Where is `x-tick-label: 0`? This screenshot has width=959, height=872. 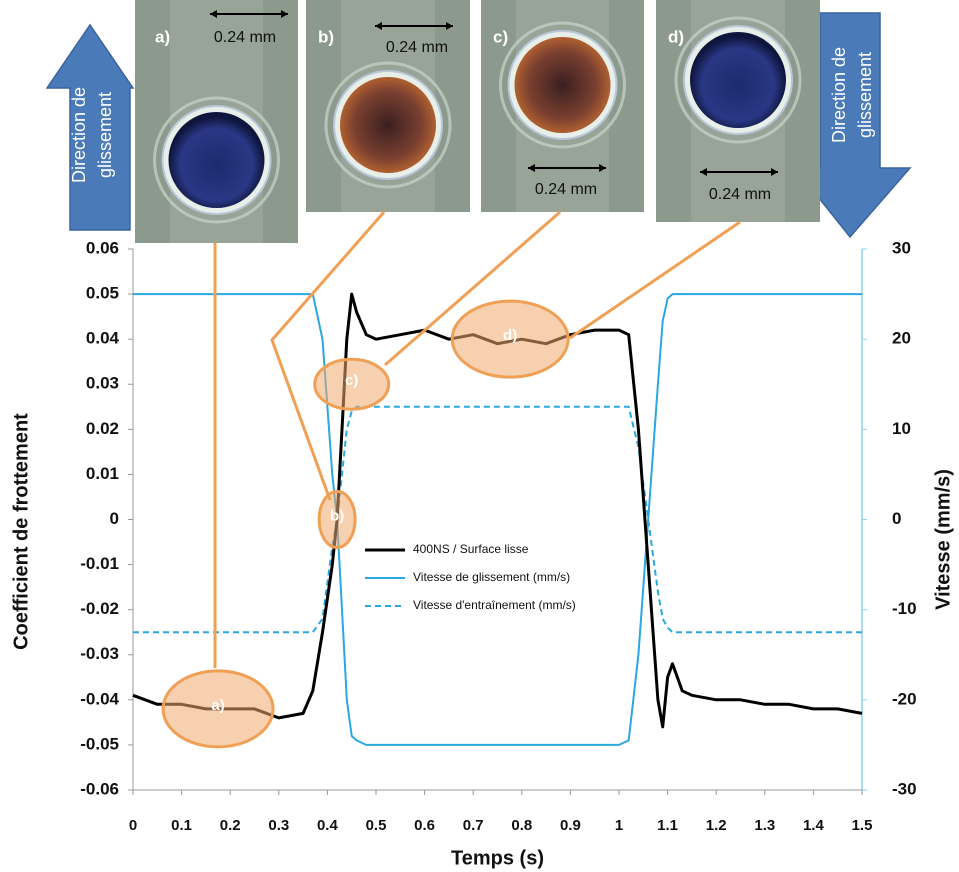
x-tick-label: 0 is located at coordinates (133, 825).